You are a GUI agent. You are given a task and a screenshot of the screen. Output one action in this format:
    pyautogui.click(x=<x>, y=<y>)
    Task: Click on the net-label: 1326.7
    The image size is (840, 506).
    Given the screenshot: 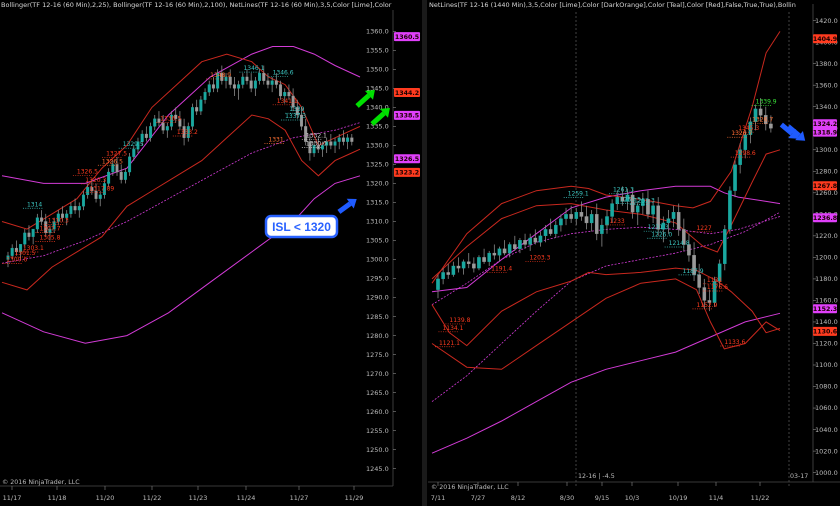 What is the action you would take?
    pyautogui.click(x=762, y=120)
    